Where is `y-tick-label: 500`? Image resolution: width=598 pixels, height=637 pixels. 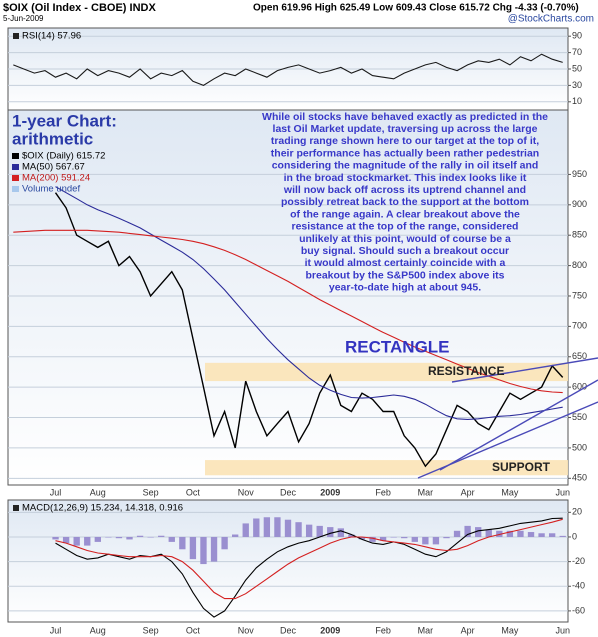 y-tick-label: 500 is located at coordinates (579, 447).